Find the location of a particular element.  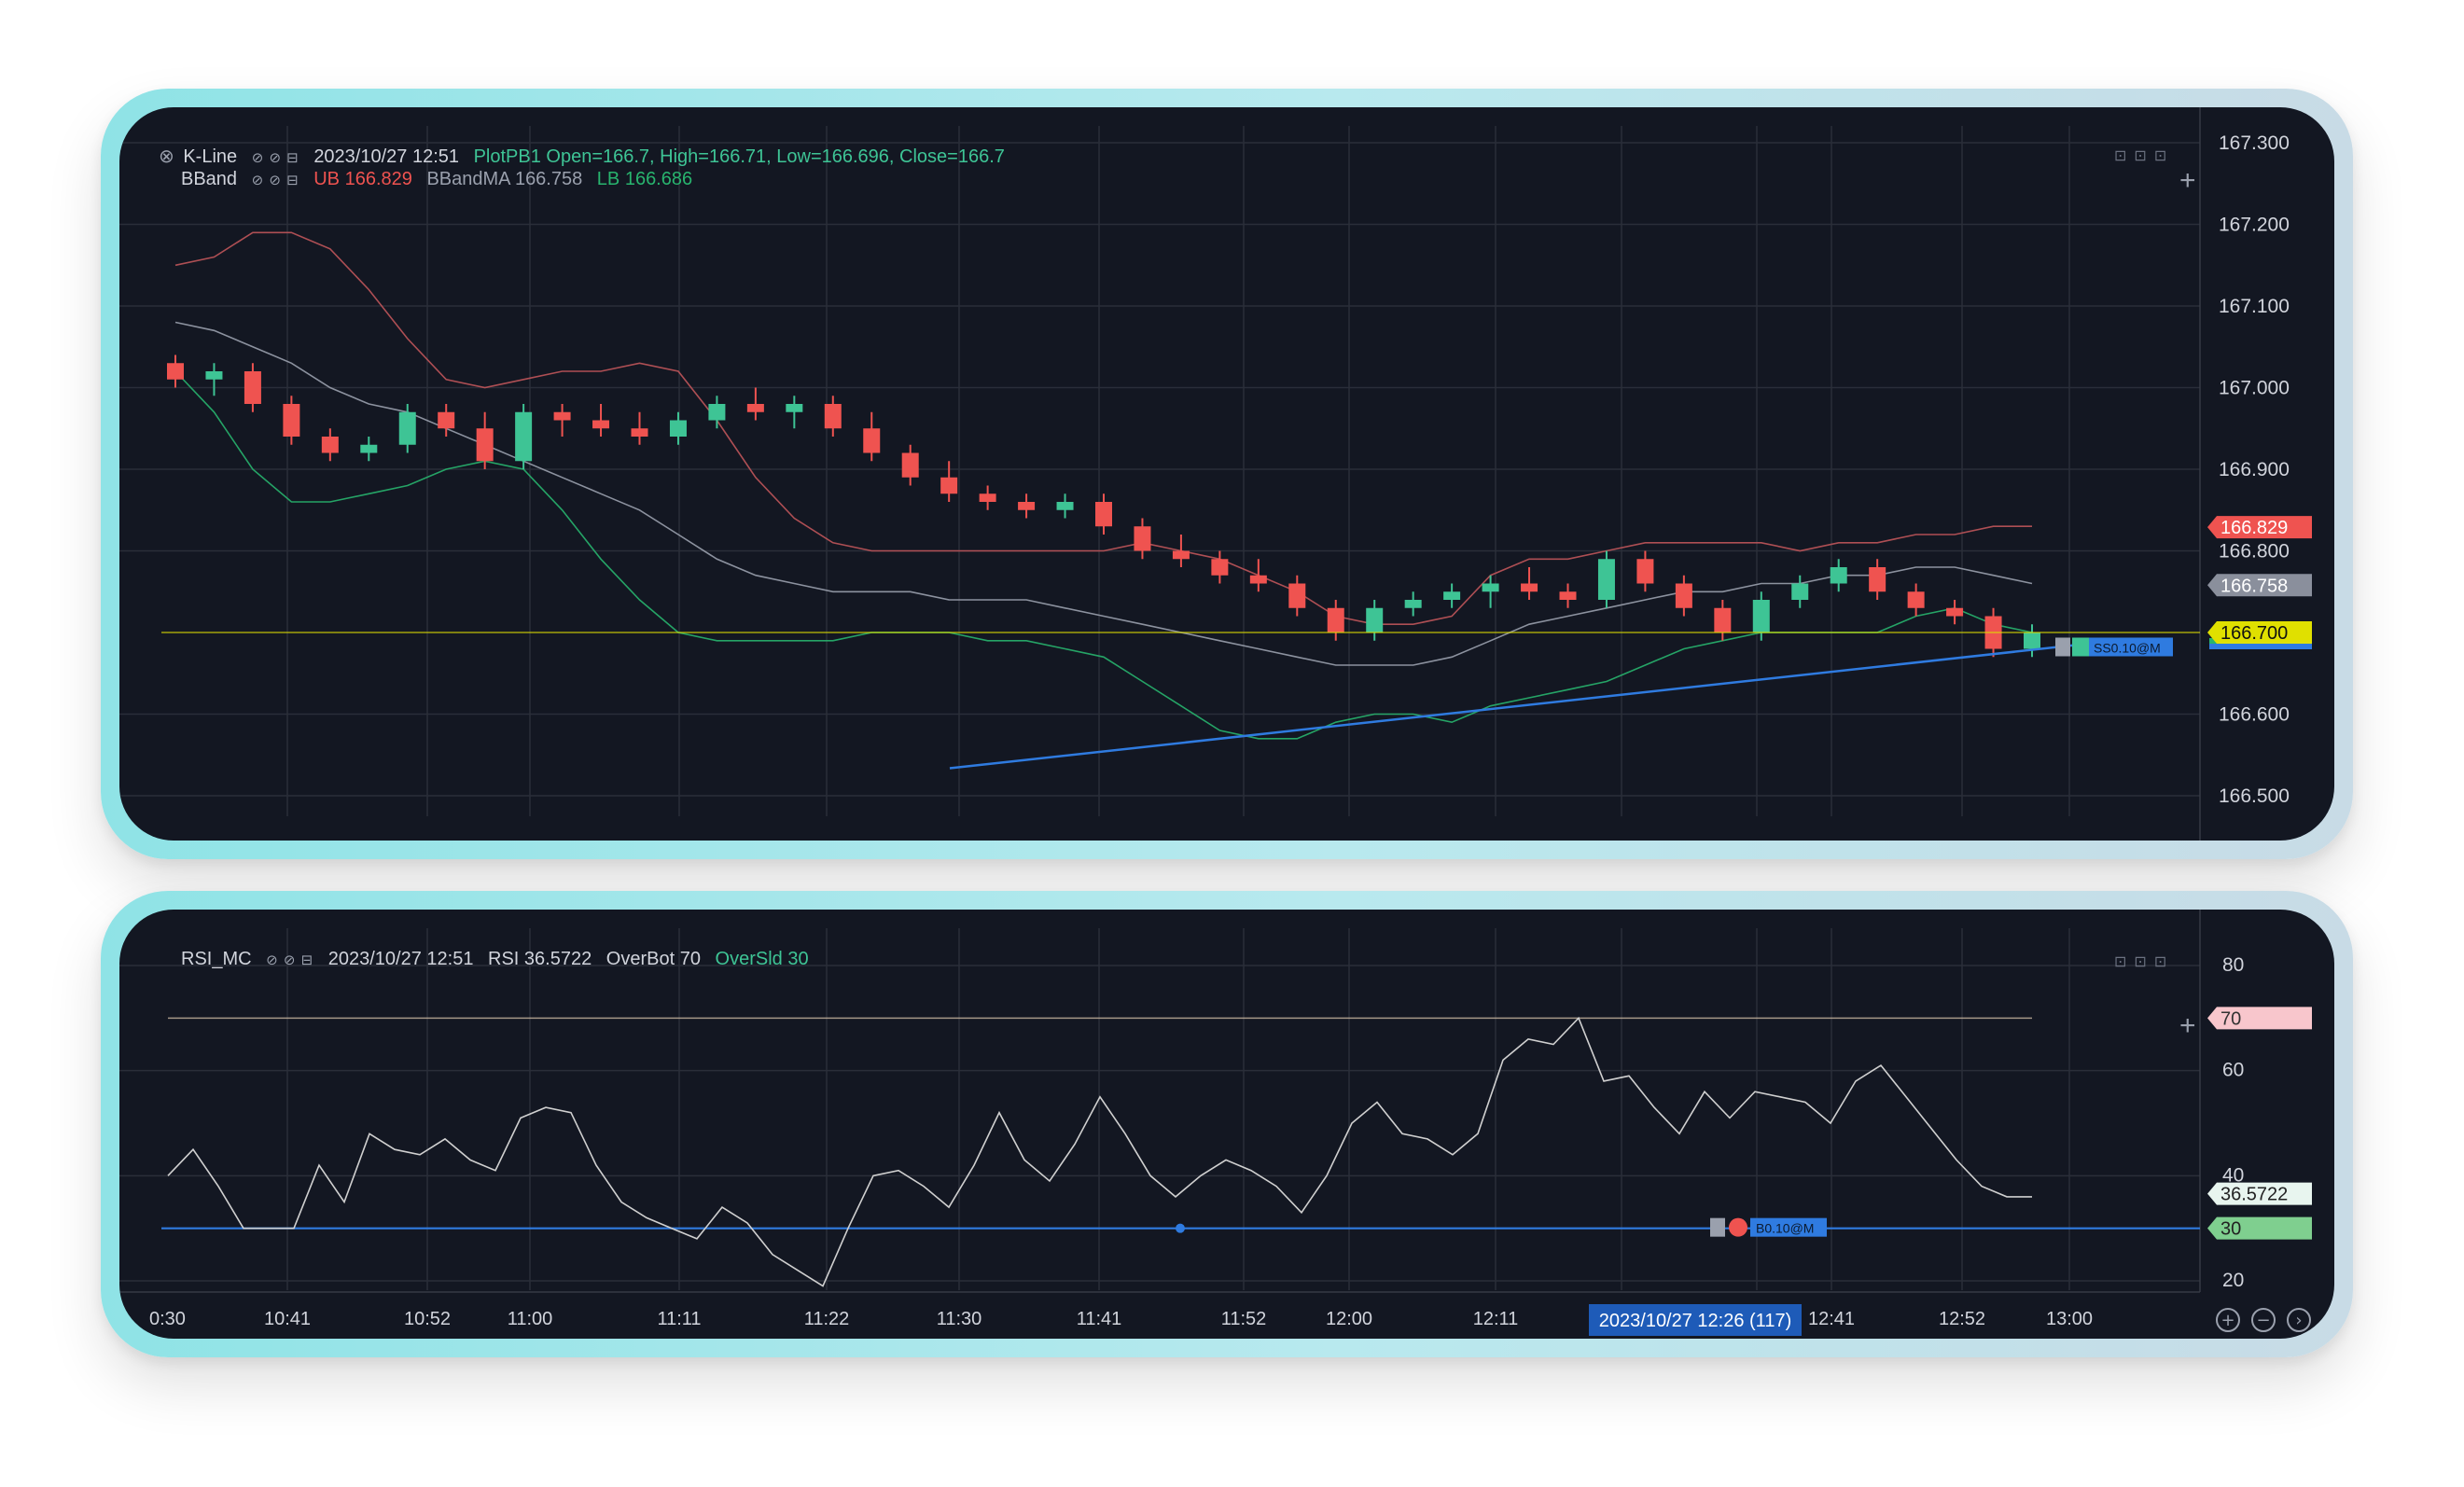

price-axis-label: 167.300 is located at coordinates (2254, 143).